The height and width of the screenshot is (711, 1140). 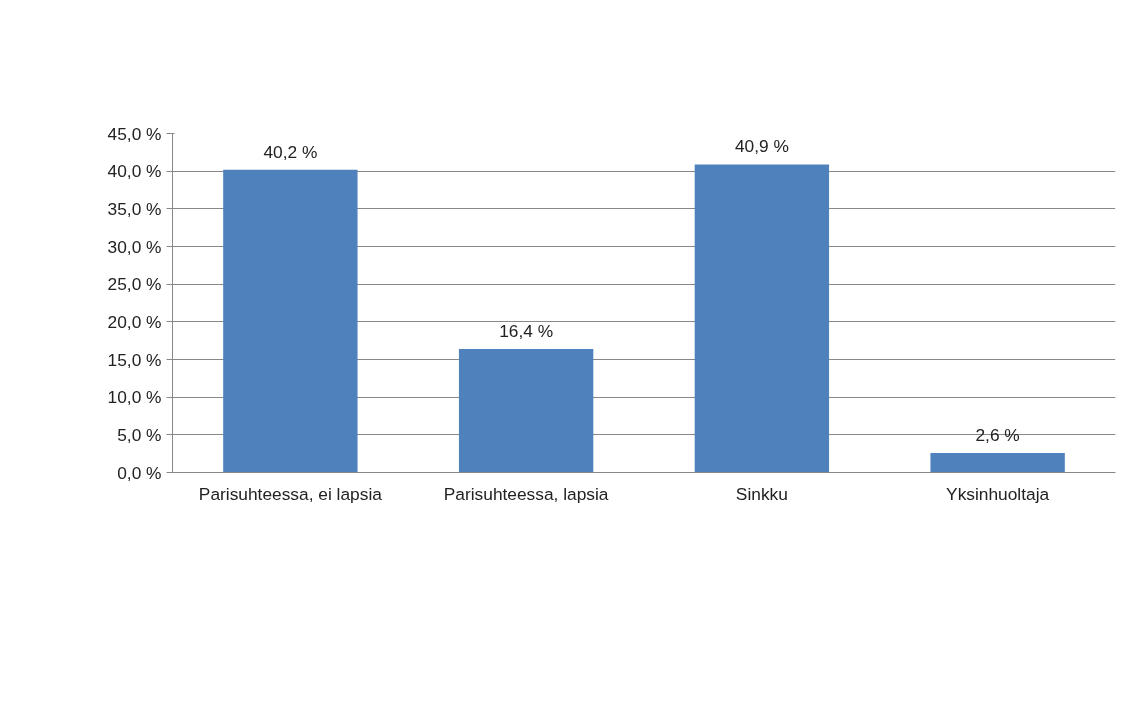 I want to click on y-tick-label: 5,0 %, so click(x=139, y=434).